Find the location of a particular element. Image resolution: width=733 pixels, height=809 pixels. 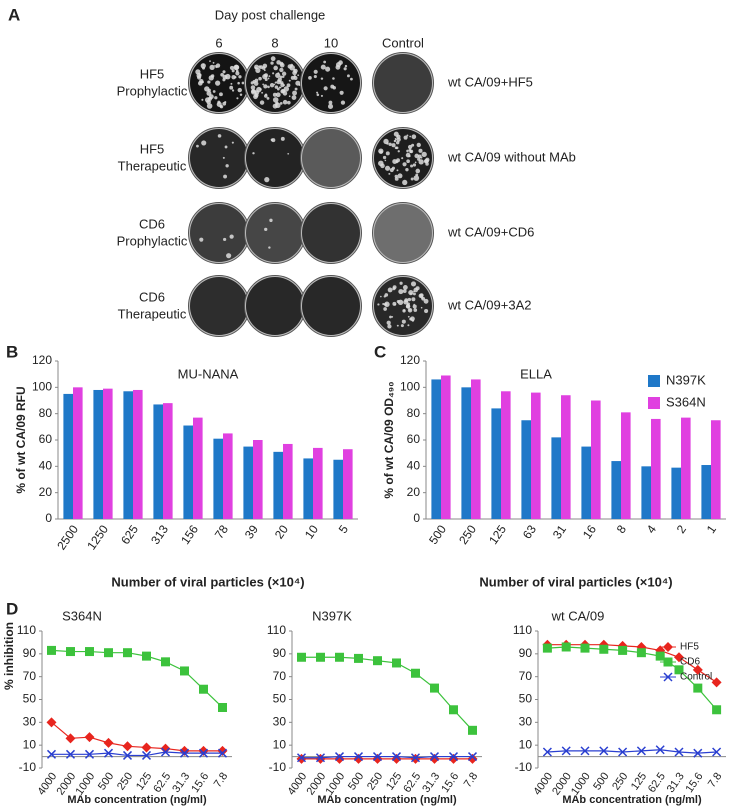

x-tick-label: 20 is located at coordinates (281, 531).